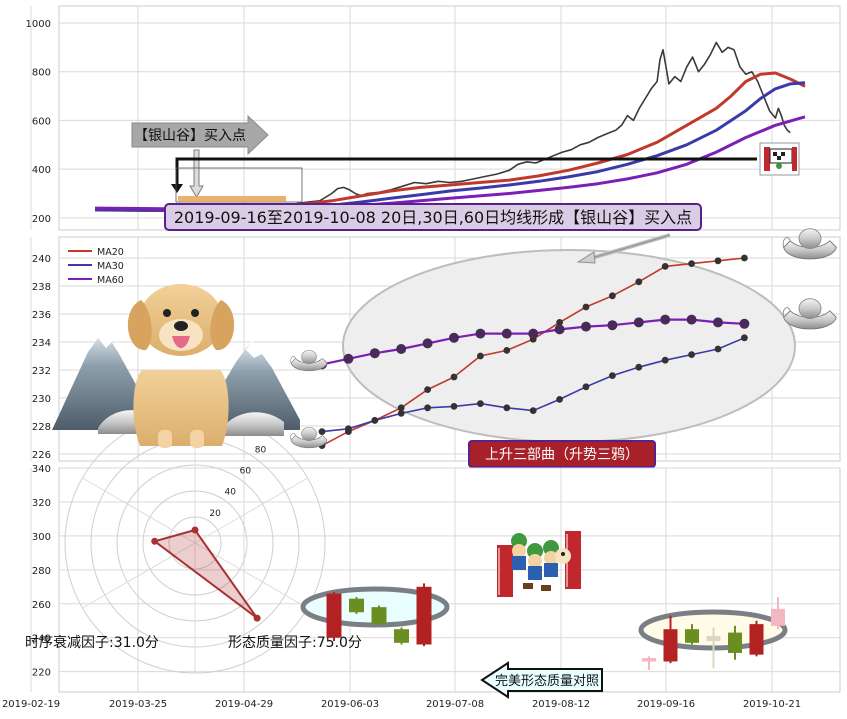 The width and height of the screenshot is (847, 719). What do you see at coordinates (561, 704) in the screenshot?
I see `x-tick-label: 2019-08-12` at bounding box center [561, 704].